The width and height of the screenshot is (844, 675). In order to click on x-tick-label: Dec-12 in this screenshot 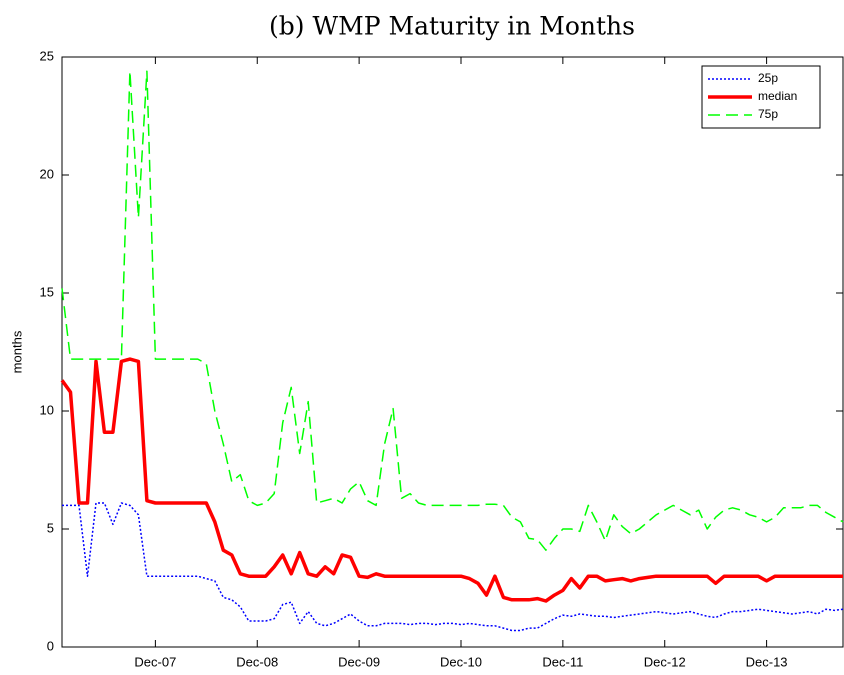, I will do `click(665, 661)`.